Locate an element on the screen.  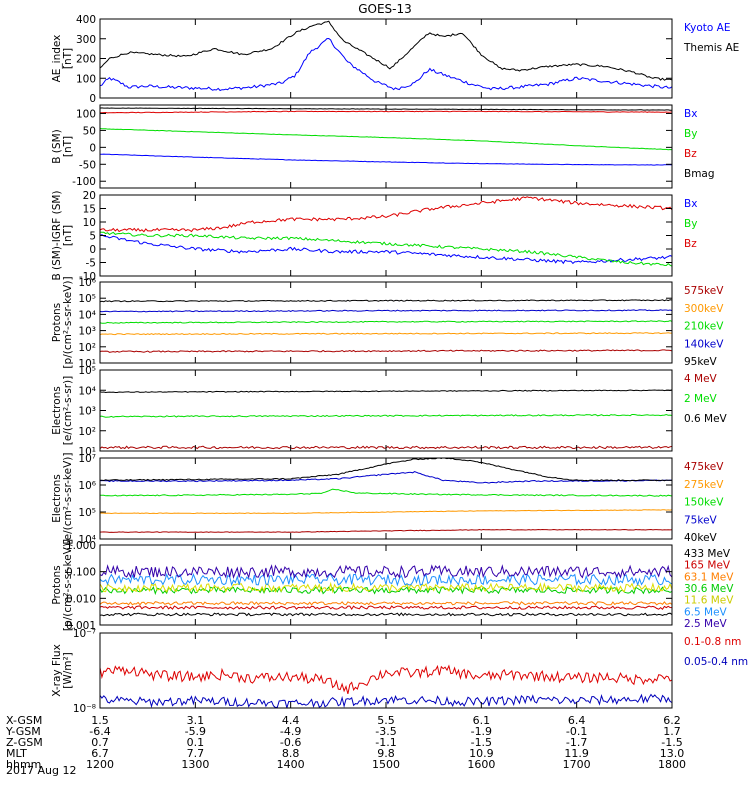
elec2-ylabel-1: [e/(cm²-s-sr-keV)] is located at coordinates (68, 499).